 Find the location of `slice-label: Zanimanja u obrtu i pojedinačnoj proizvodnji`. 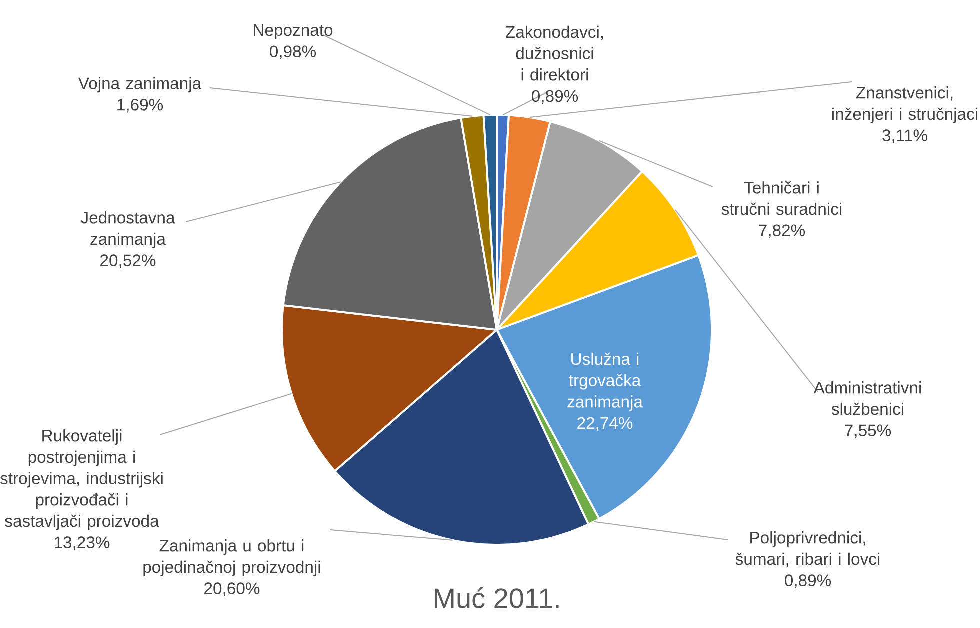

slice-label: Zanimanja u obrtu i pojedinačnoj proizvodnji is located at coordinates (232, 558).